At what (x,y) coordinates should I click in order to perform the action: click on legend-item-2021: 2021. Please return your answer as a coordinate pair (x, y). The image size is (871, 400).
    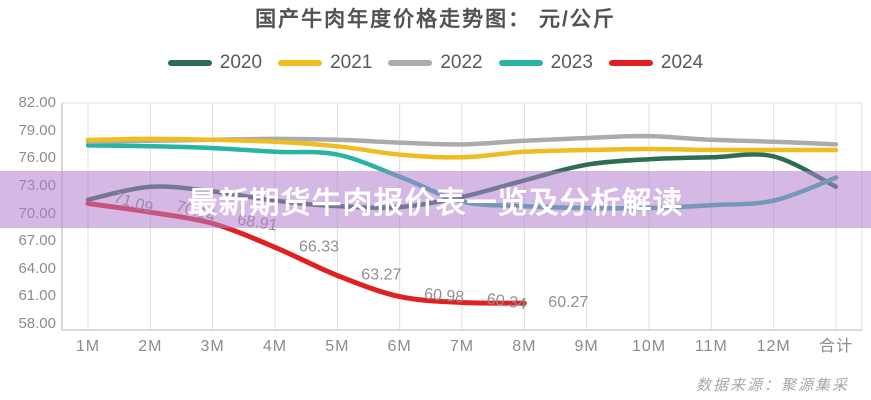
    Looking at the image, I should click on (325, 63).